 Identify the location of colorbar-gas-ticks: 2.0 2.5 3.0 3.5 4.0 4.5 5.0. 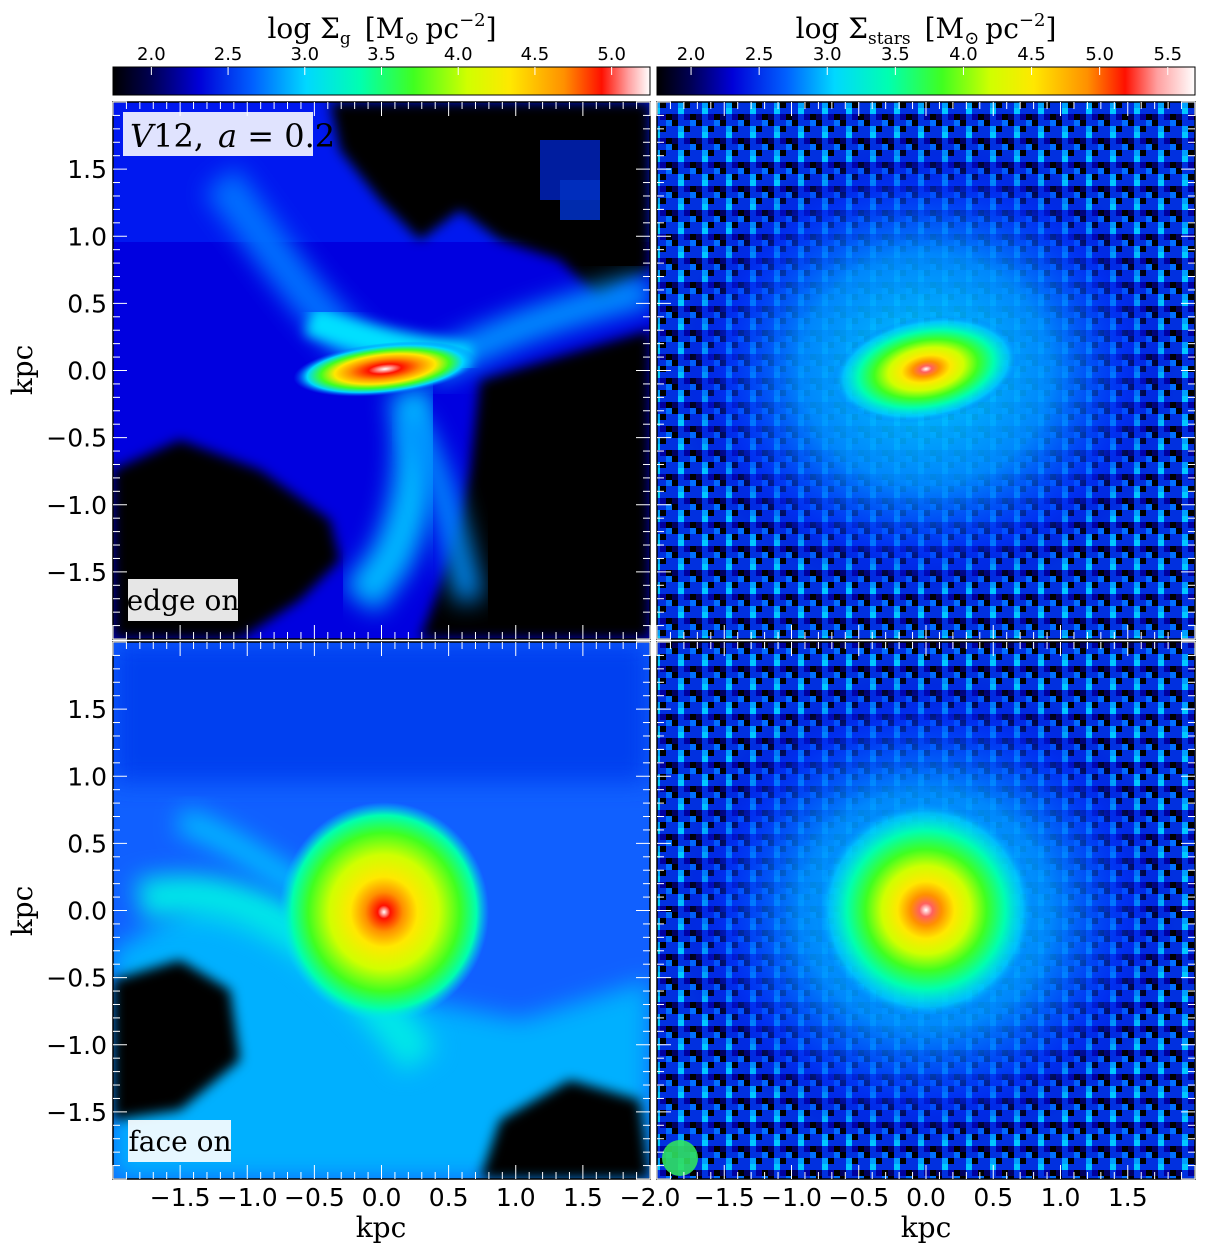
(381, 59).